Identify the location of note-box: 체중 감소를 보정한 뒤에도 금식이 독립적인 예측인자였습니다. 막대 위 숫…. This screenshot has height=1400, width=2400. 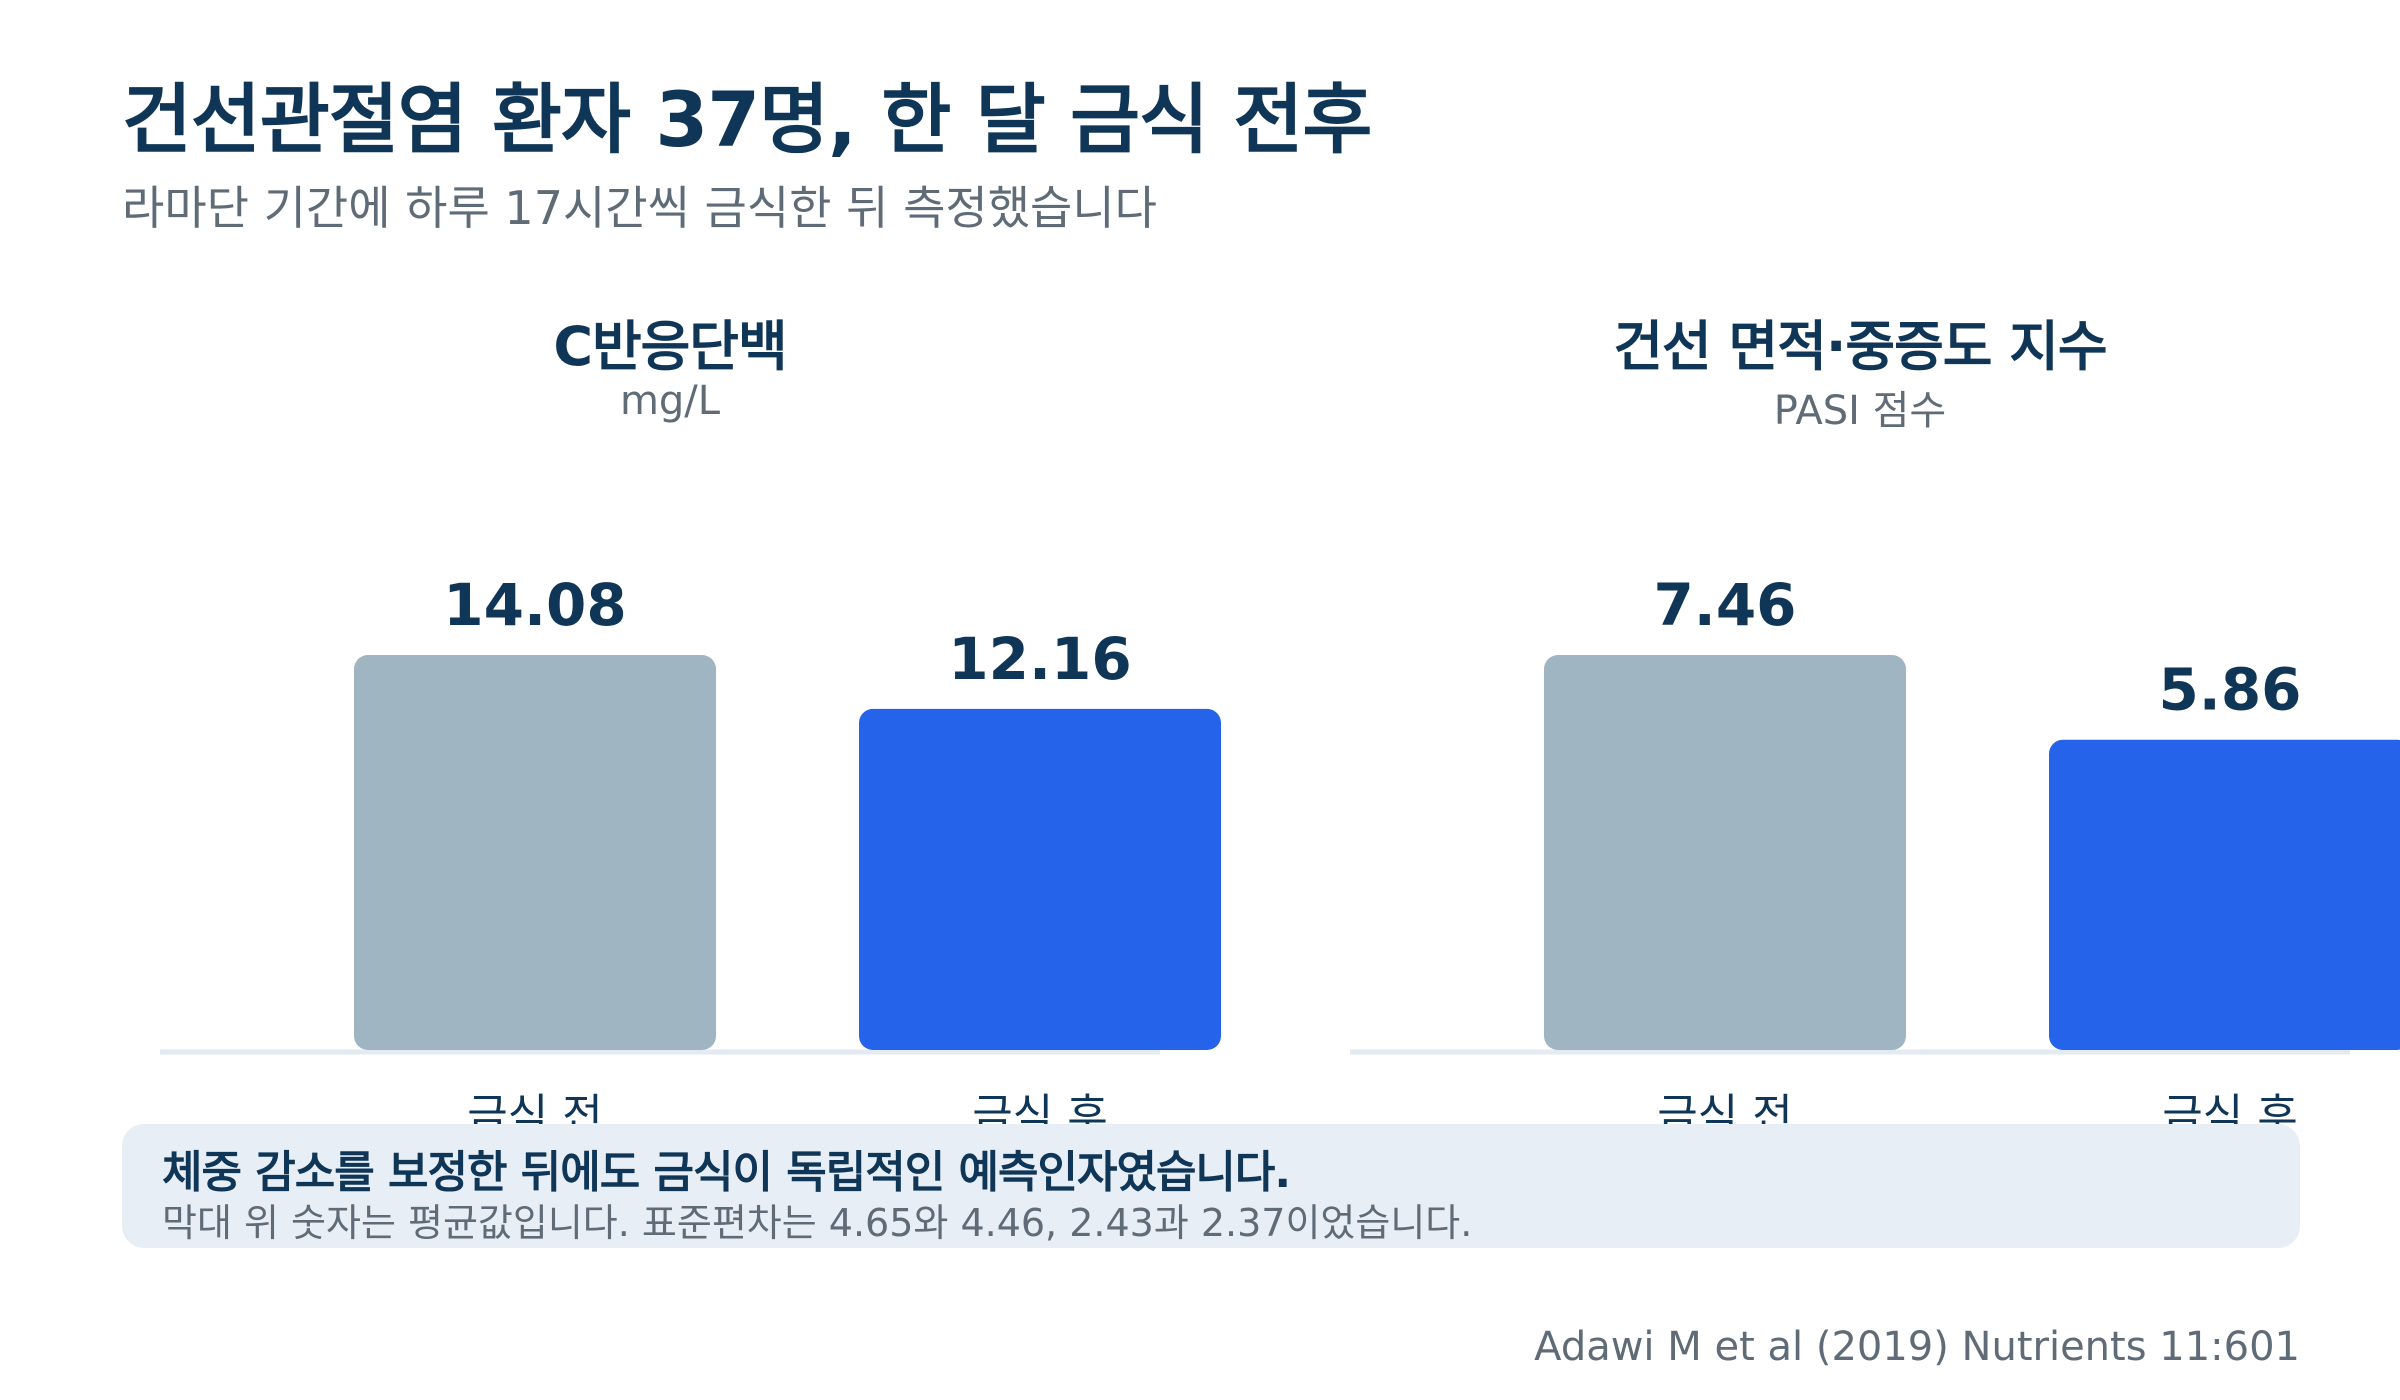
(1211, 1186).